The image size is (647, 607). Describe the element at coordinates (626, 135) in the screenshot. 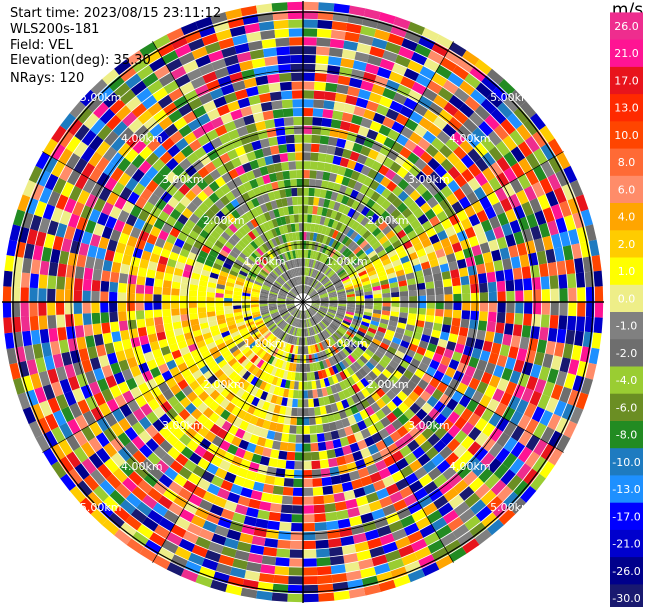

I see `colorbar-tick-label: 10.0` at that location.